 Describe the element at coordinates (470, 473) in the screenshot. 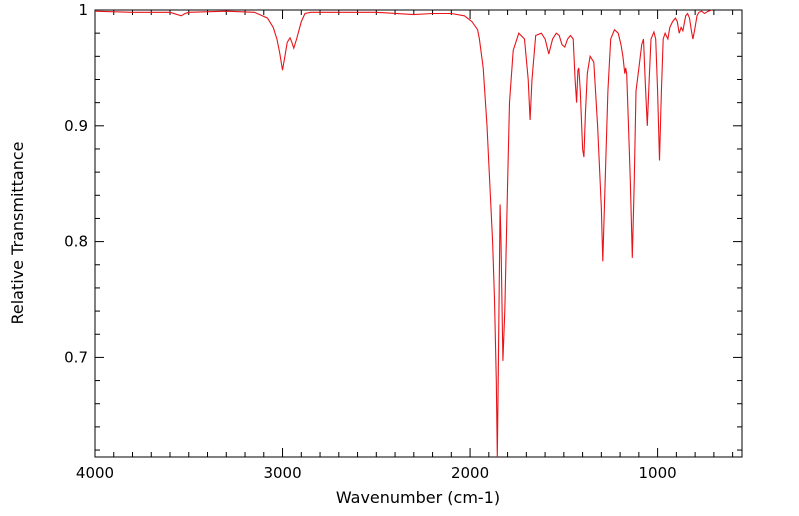

I see `x-tick-label: 2000` at that location.